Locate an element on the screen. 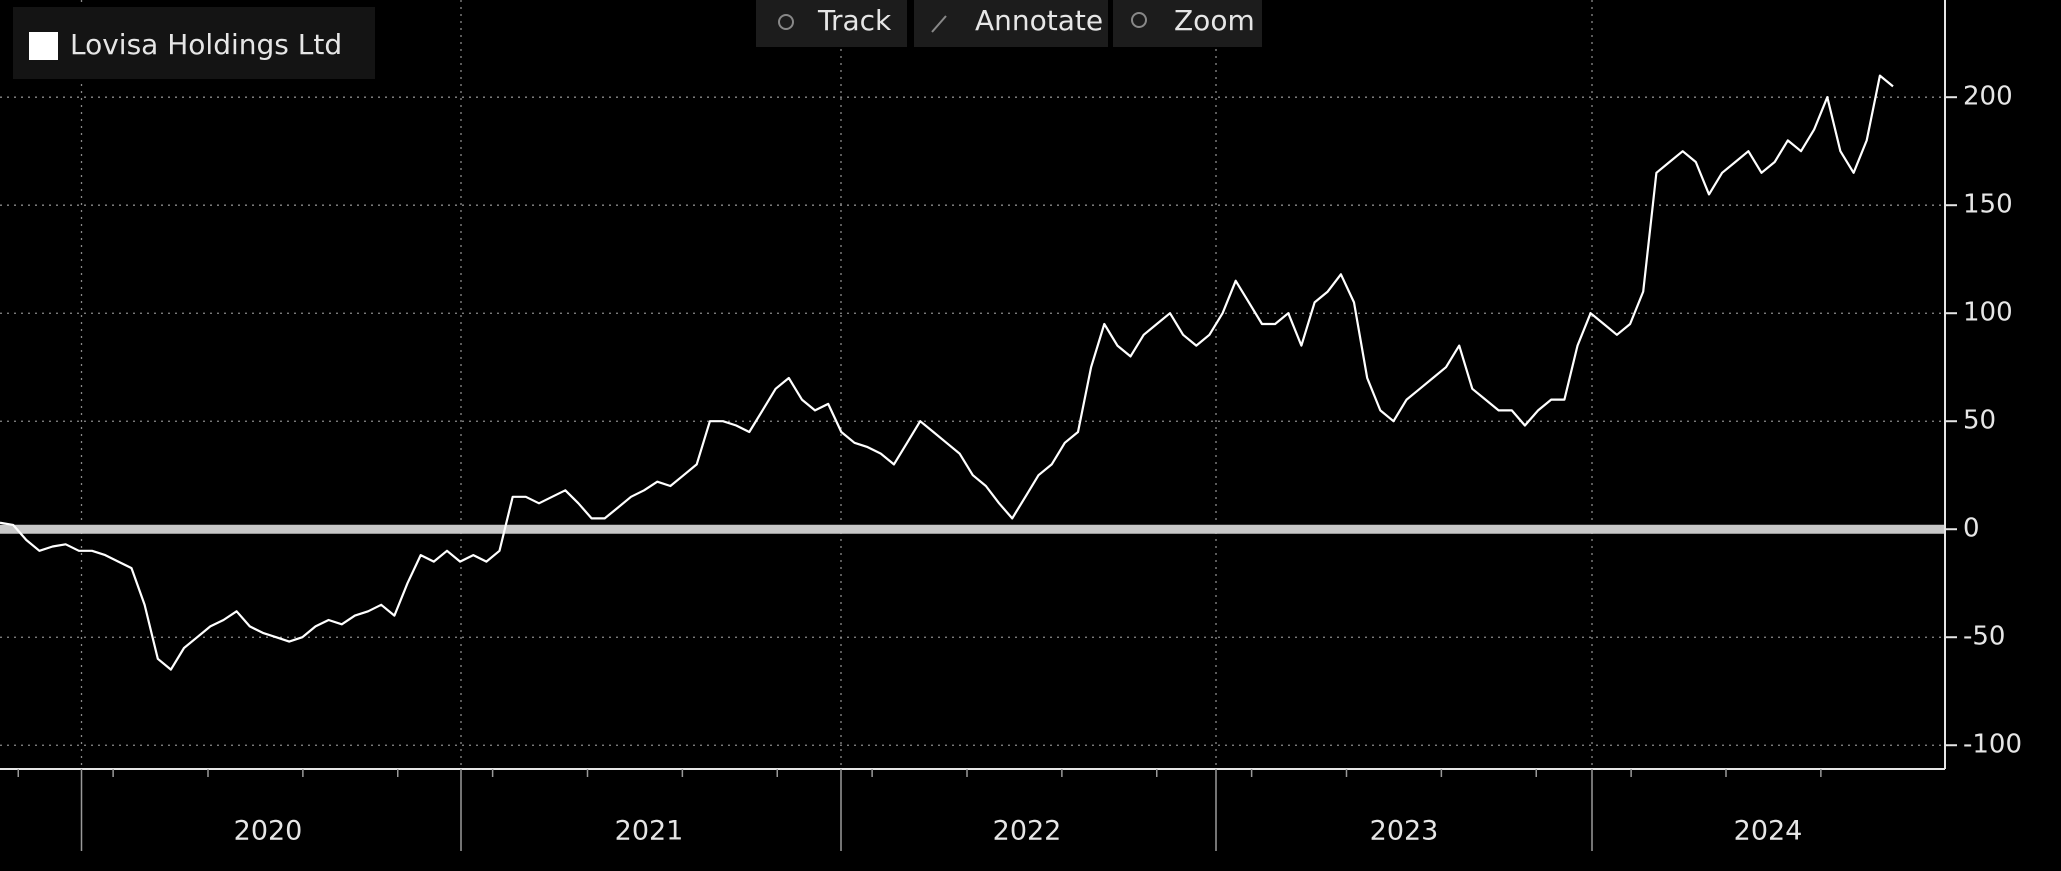 This screenshot has width=2061, height=871. legend-box is located at coordinates (194, 43).